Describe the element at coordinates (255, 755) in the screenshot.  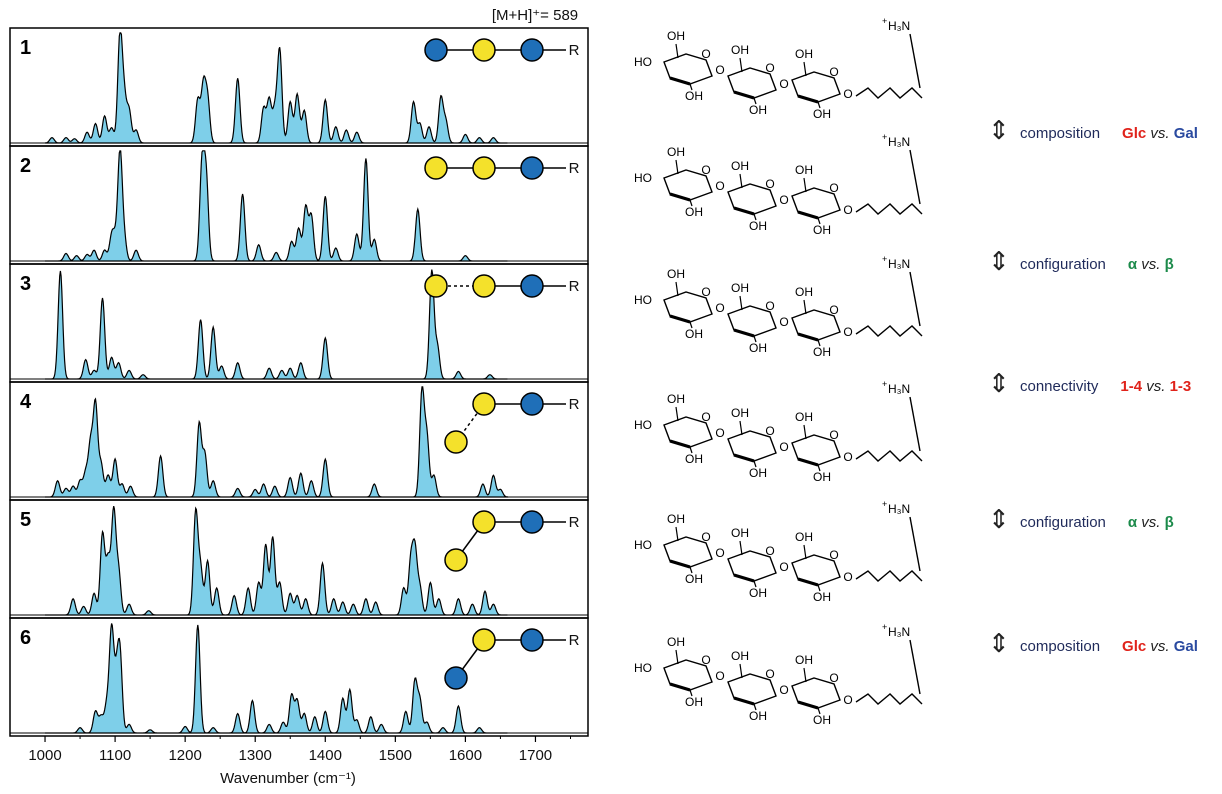
I see `x-tick-label: 1300` at that location.